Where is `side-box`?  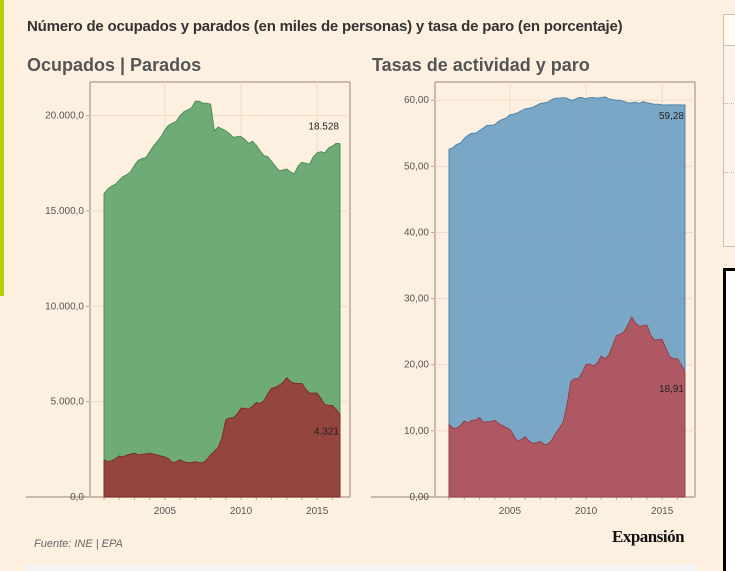 side-box is located at coordinates (729, 419).